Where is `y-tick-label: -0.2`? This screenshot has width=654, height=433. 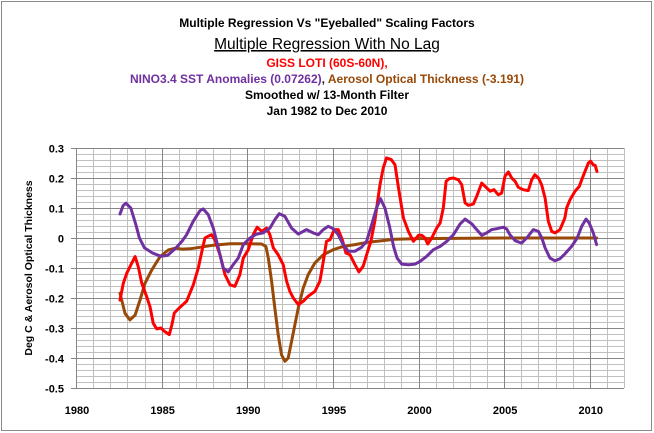
y-tick-label: -0.2 is located at coordinates (54, 300).